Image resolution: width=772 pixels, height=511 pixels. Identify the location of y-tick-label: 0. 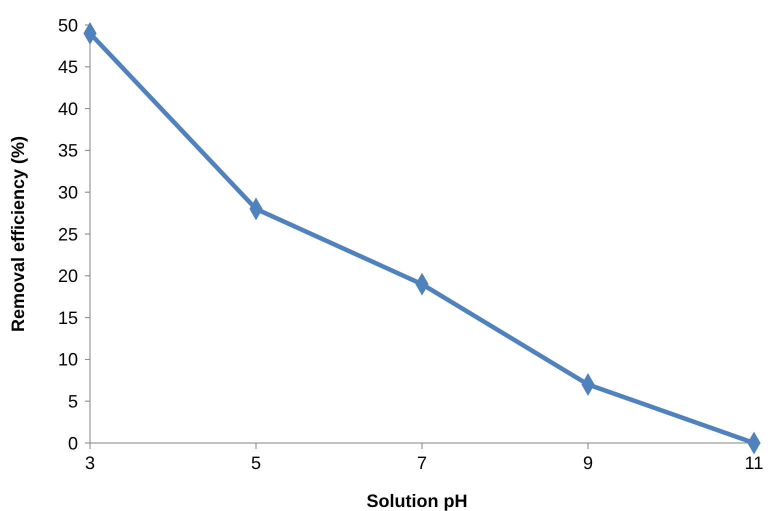
(73, 443).